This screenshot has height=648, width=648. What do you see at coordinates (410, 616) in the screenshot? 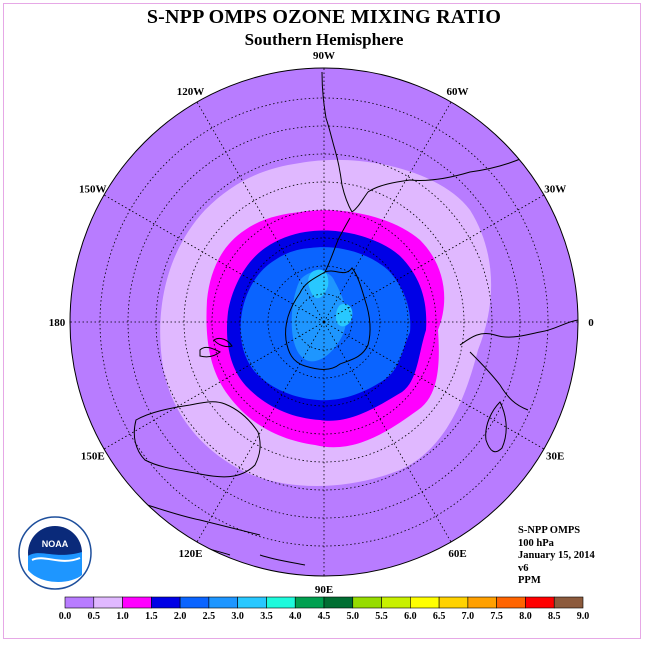
I see `colorbar-tick-label: 6.0` at bounding box center [410, 616].